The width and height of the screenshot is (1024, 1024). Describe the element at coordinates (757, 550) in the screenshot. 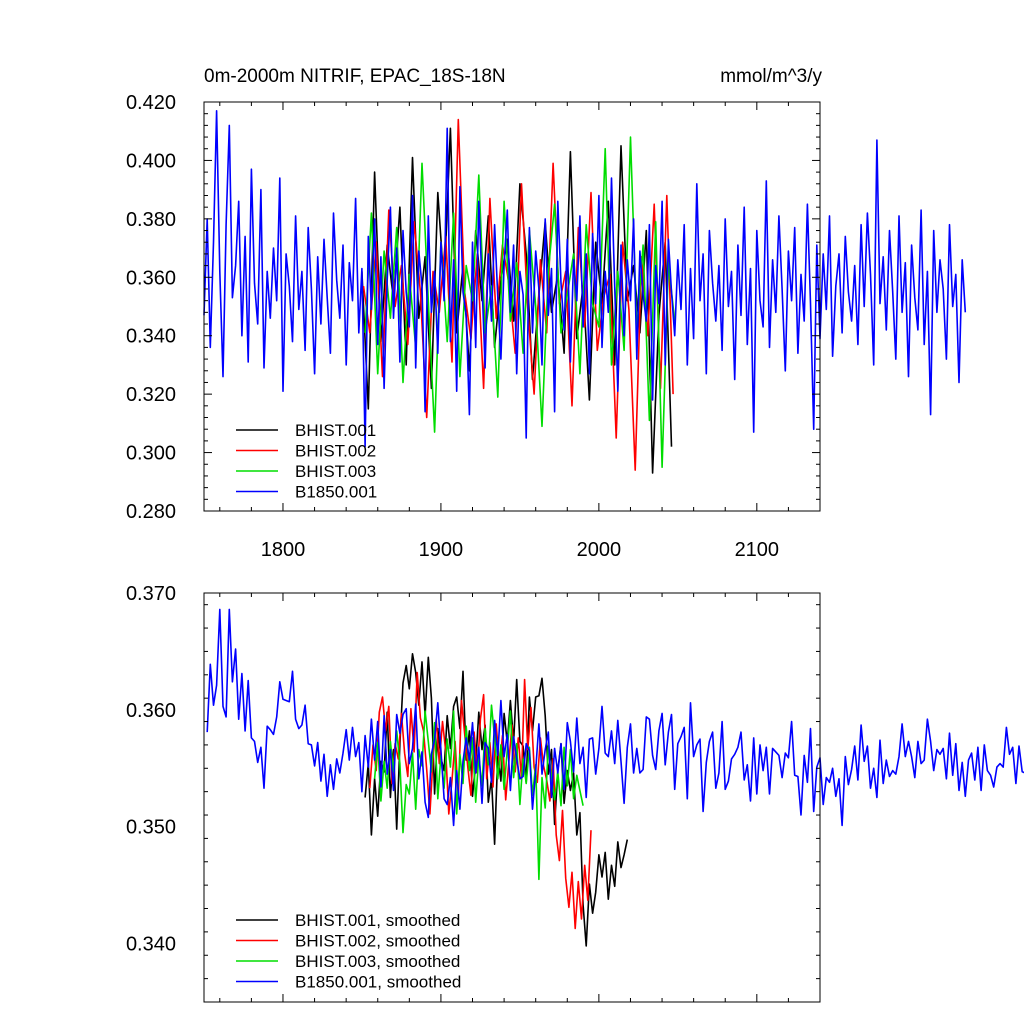

I see `x-tick-label: 2100` at that location.